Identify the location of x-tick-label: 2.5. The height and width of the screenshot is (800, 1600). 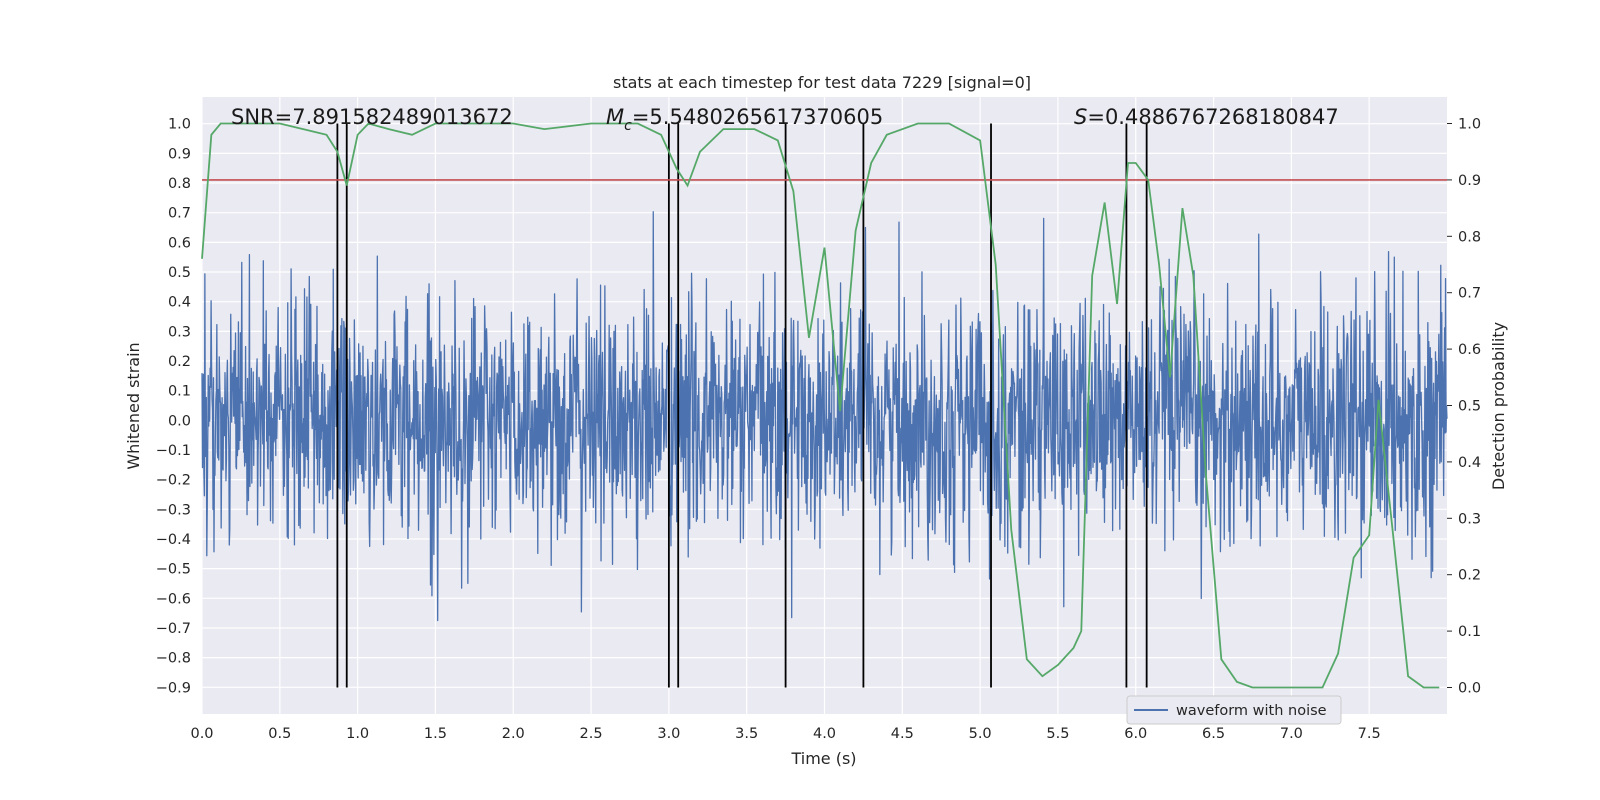
(591, 734).